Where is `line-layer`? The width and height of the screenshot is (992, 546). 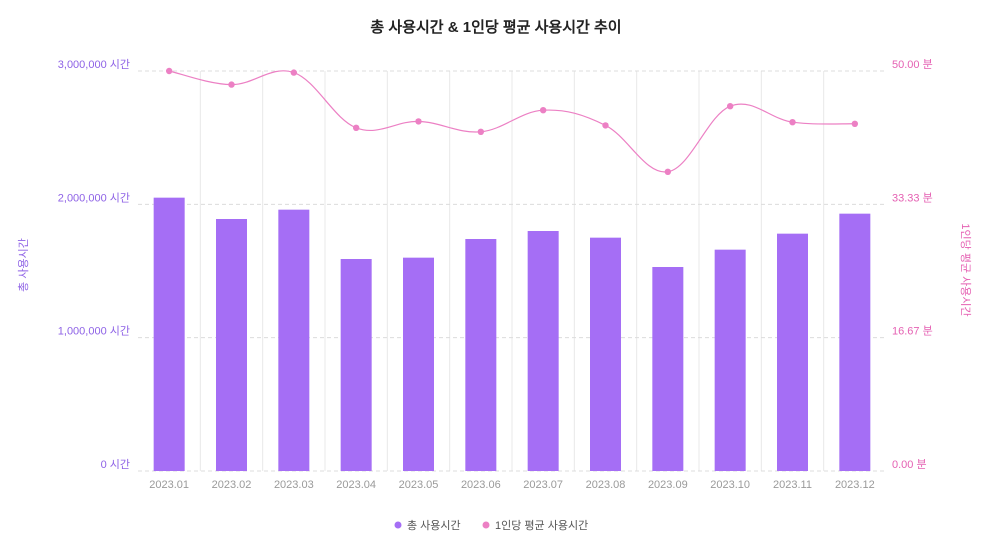 line-layer is located at coordinates (512, 121).